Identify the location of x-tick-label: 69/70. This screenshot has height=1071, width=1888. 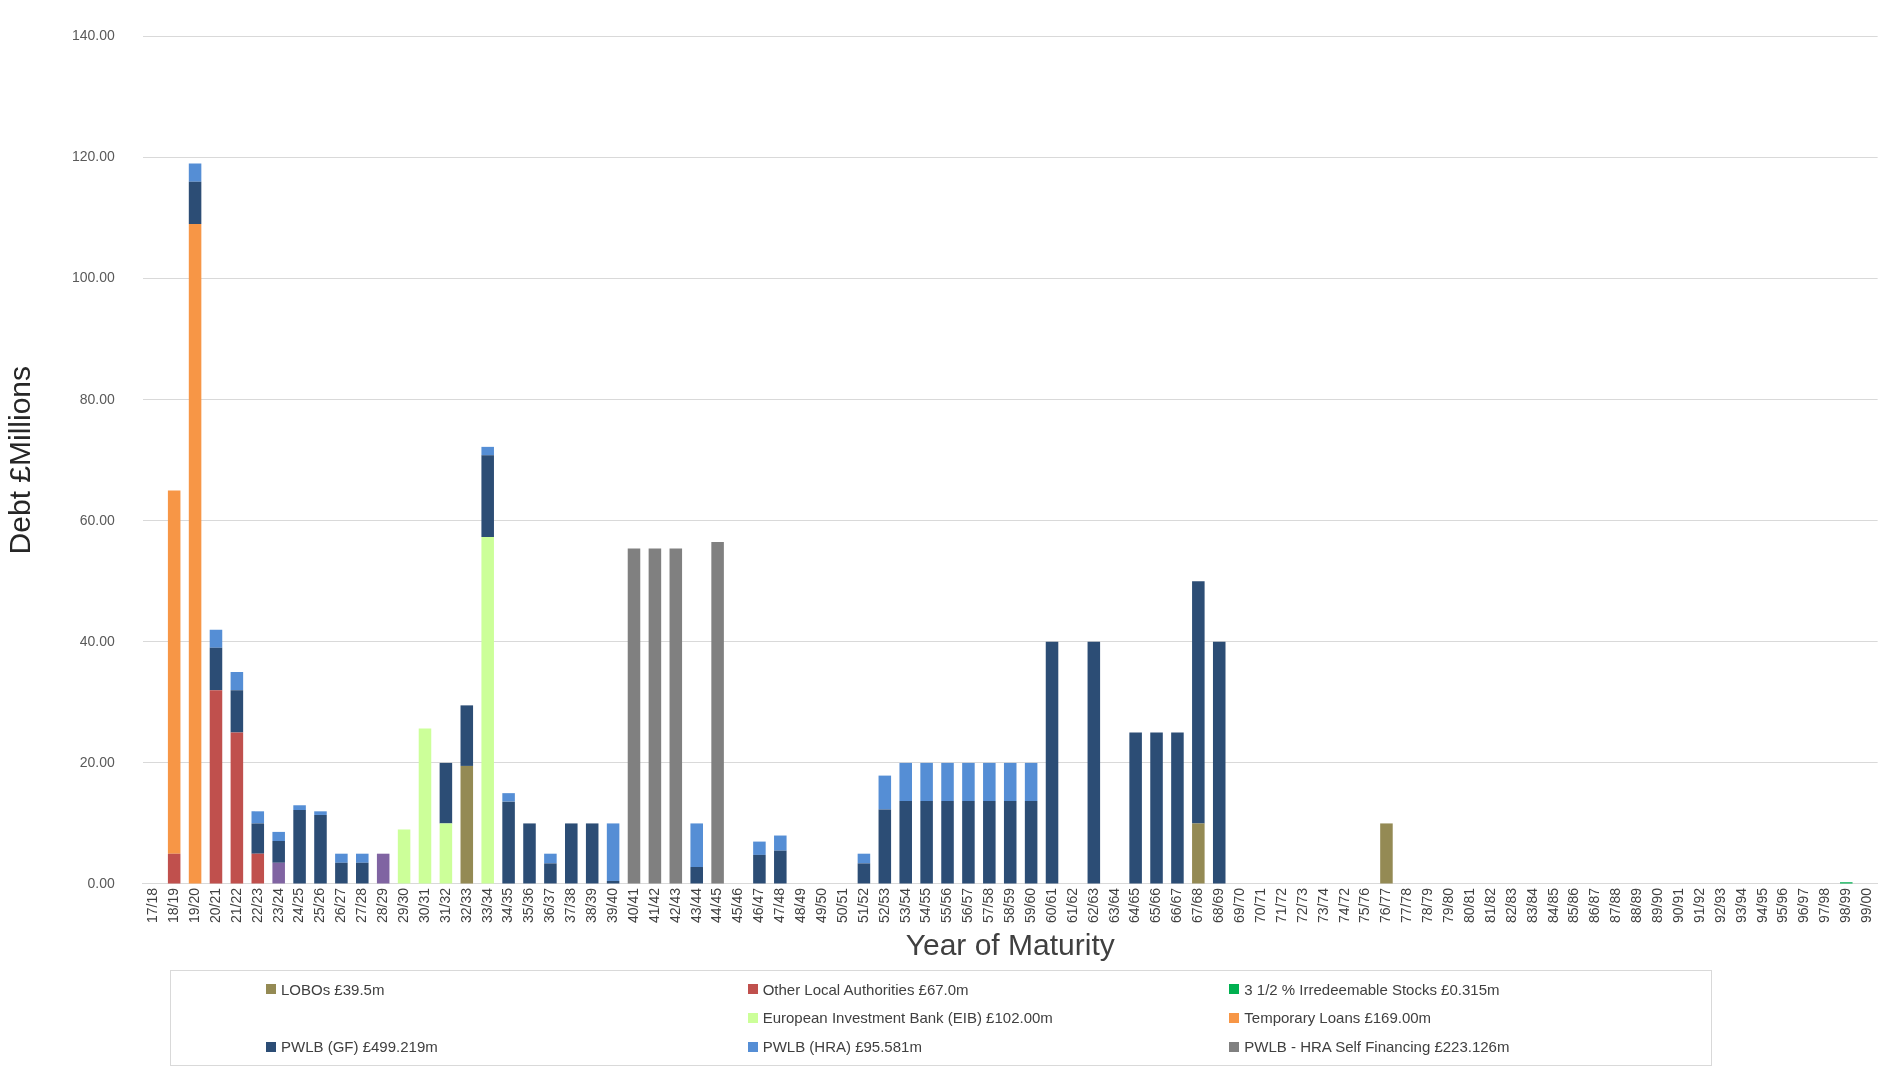
(1239, 905).